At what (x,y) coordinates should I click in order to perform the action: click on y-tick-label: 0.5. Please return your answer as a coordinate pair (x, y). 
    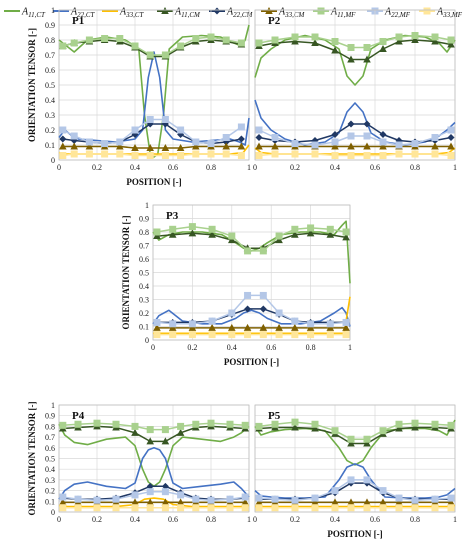
    Looking at the image, I should click on (50, 459).